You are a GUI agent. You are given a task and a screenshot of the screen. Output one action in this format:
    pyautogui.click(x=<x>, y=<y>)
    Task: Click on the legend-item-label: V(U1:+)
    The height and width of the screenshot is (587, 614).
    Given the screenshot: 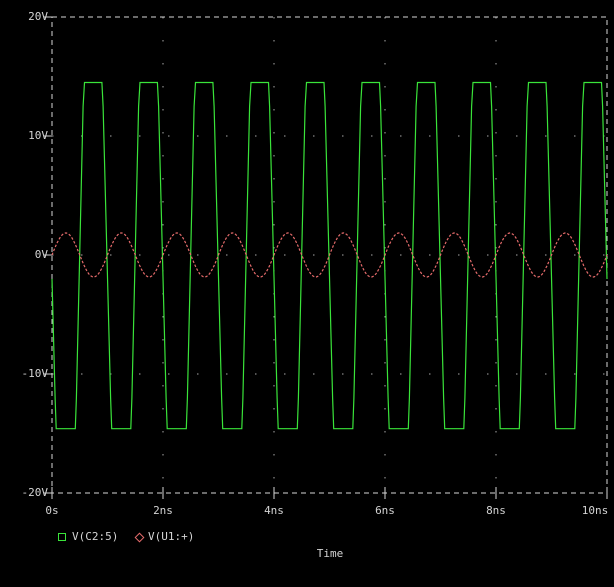 What is the action you would take?
    pyautogui.click(x=171, y=536)
    